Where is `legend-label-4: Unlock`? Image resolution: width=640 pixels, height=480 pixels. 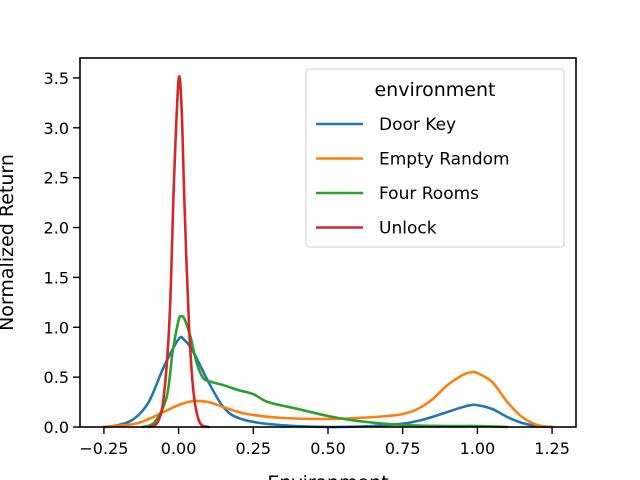
legend-label-4: Unlock is located at coordinates (408, 229).